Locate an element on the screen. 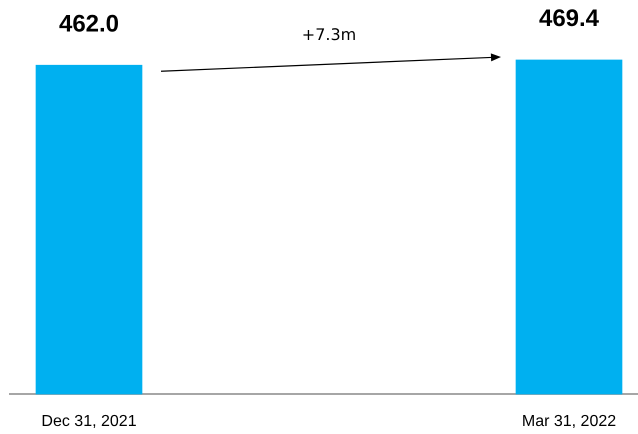  x-tick-label: Mar 31, 2022 is located at coordinates (569, 421).